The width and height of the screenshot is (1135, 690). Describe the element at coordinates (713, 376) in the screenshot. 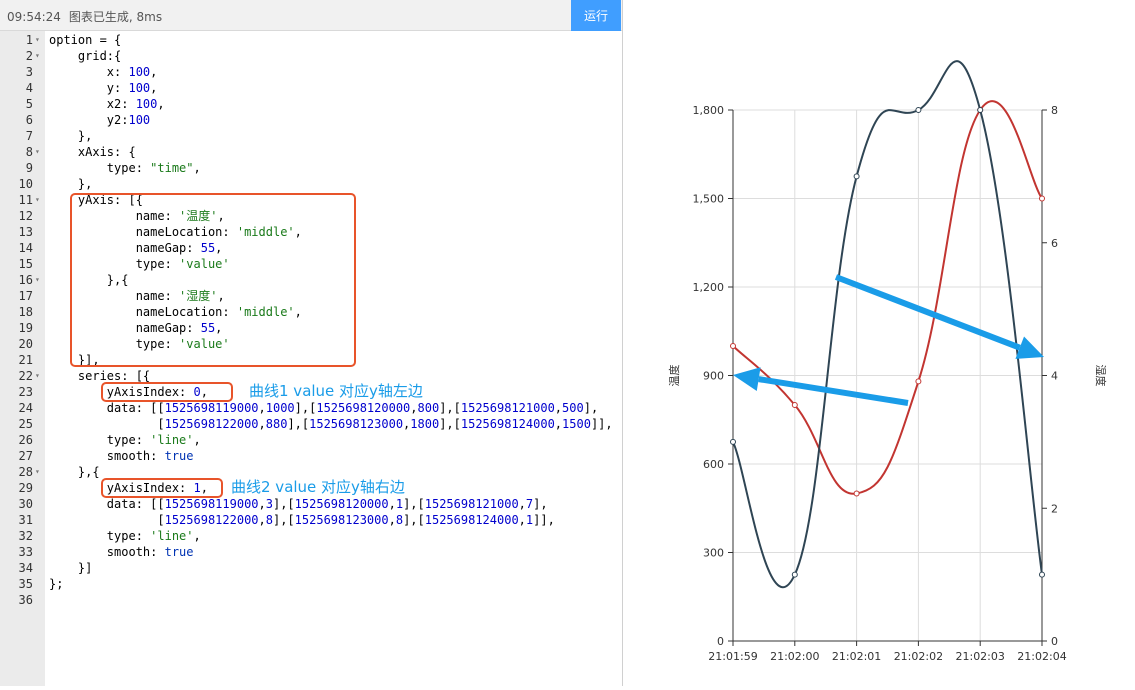

I see `y-left-tick-label: 900` at that location.